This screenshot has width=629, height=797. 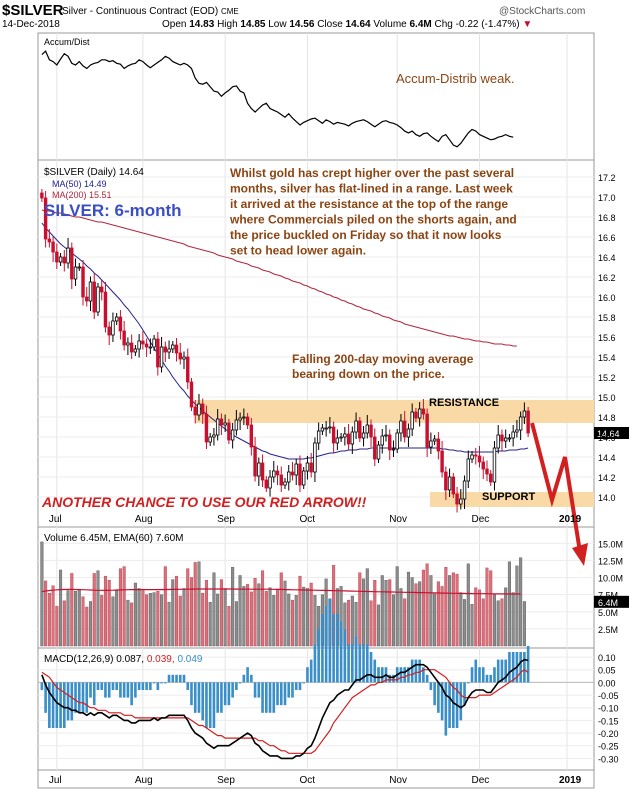 What do you see at coordinates (608, 734) in the screenshot?
I see `macd-tick-label: -0.20` at bounding box center [608, 734].